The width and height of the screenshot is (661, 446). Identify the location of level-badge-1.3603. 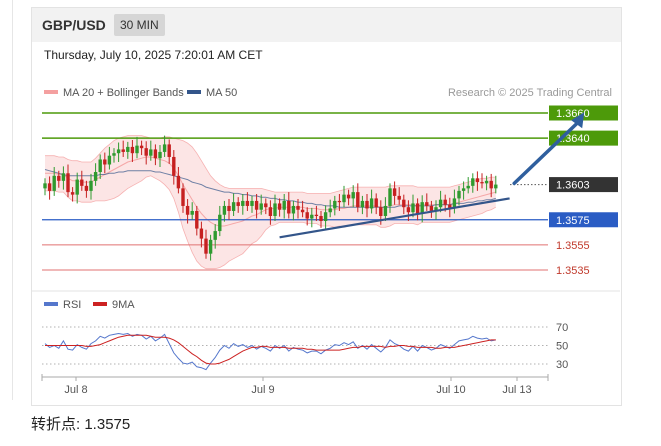
(583, 185).